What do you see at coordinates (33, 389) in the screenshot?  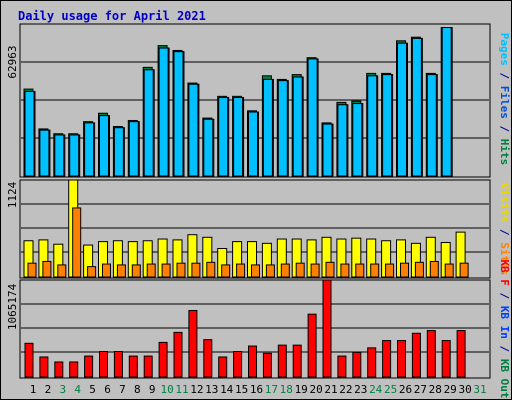 I see `x-tick-label: 1` at bounding box center [33, 389].